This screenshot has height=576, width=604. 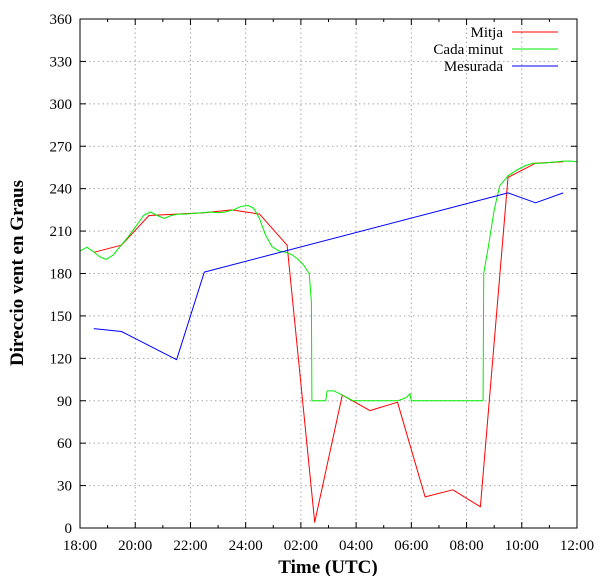 I want to click on legend-label: Cada minut, so click(x=468, y=50).